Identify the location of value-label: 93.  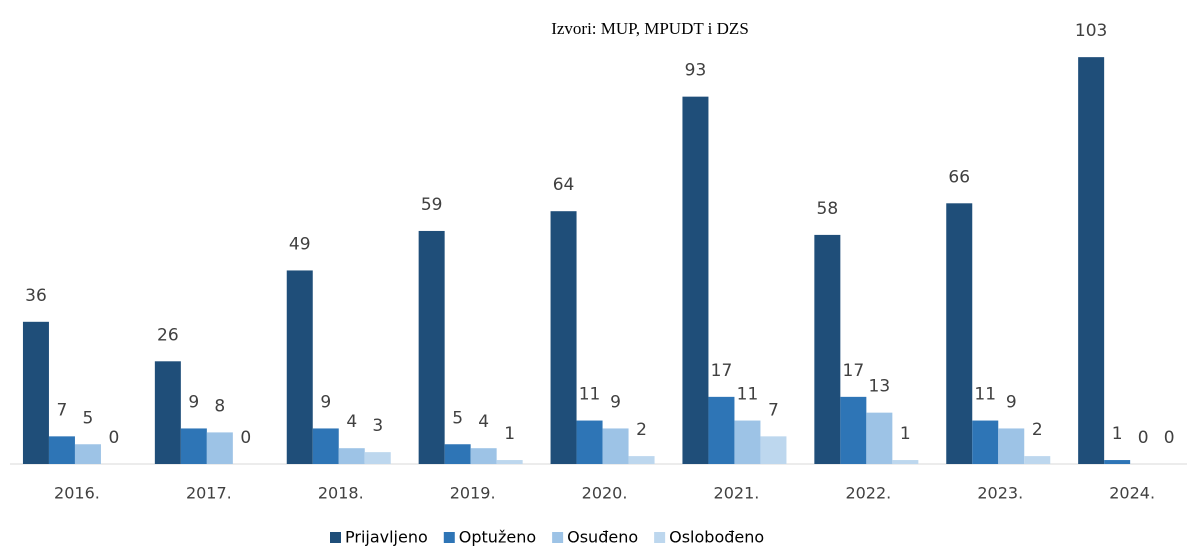
(696, 71).